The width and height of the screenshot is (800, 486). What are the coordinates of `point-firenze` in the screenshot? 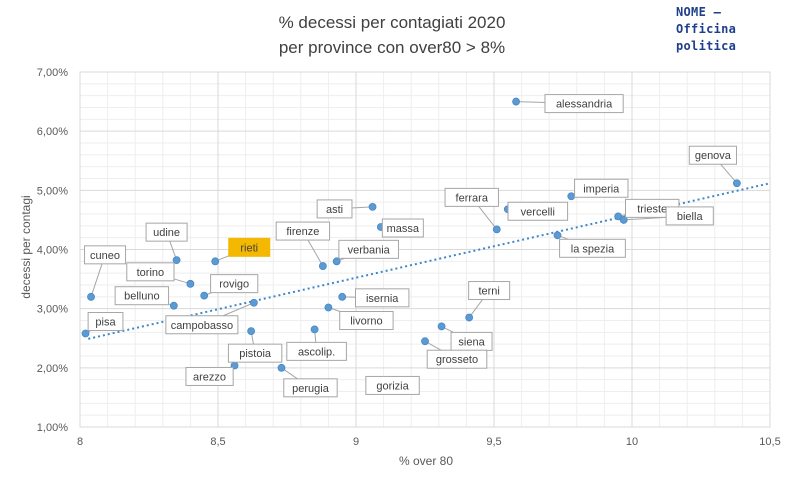 It's located at (322, 266).